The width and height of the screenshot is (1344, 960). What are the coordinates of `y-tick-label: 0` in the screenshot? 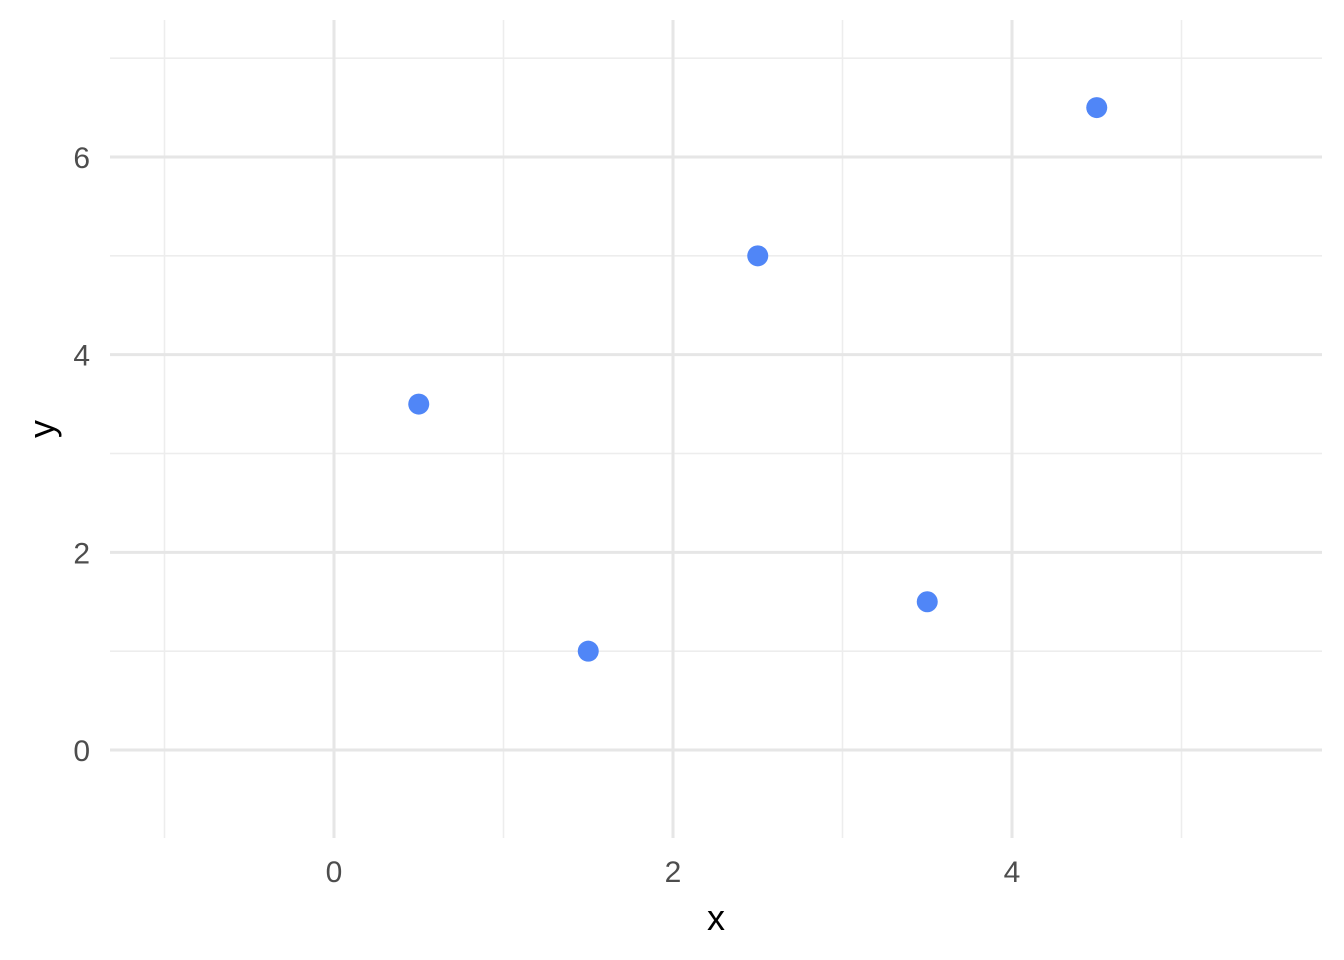 It's located at (81, 751).